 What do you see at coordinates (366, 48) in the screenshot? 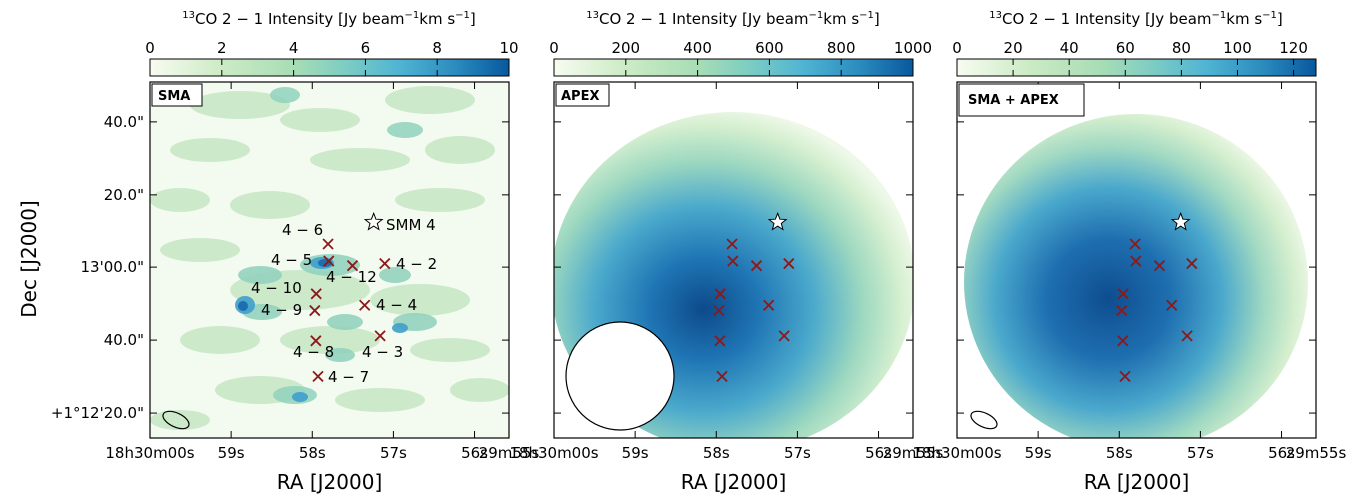
I see `colorbar-tick-label: 6` at bounding box center [366, 48].